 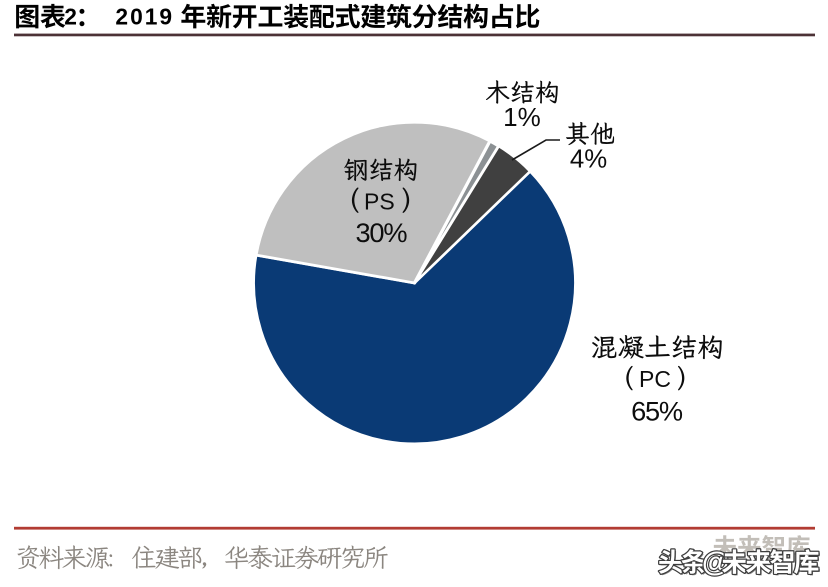 What do you see at coordinates (144, 16) in the screenshot?
I see `svg-text: 2019` at bounding box center [144, 16].